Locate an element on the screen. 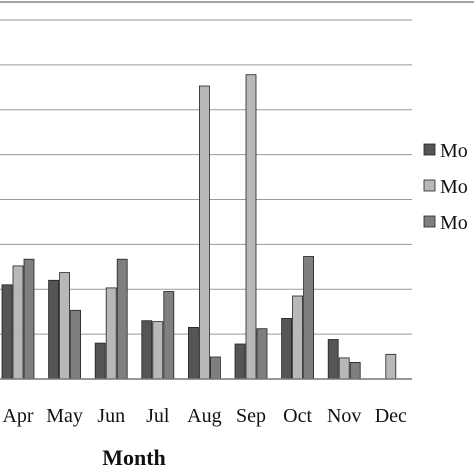 Image resolution: width=474 pixels, height=474 pixels. legend: Mo Mo Mo is located at coordinates (445, 187).